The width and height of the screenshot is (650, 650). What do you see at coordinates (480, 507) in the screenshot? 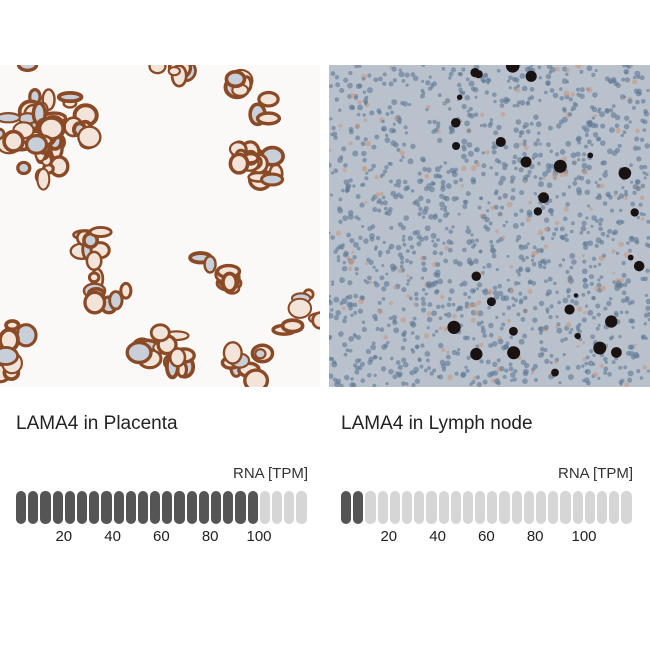
I see `rna-bar-segment` at bounding box center [480, 507].